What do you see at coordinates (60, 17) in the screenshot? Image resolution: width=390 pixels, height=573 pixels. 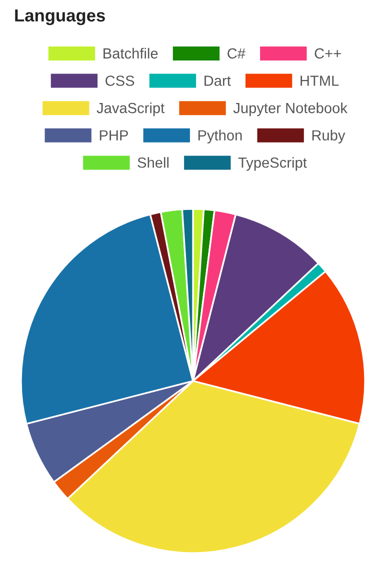 I see `chart-title: Languages` at bounding box center [60, 17].